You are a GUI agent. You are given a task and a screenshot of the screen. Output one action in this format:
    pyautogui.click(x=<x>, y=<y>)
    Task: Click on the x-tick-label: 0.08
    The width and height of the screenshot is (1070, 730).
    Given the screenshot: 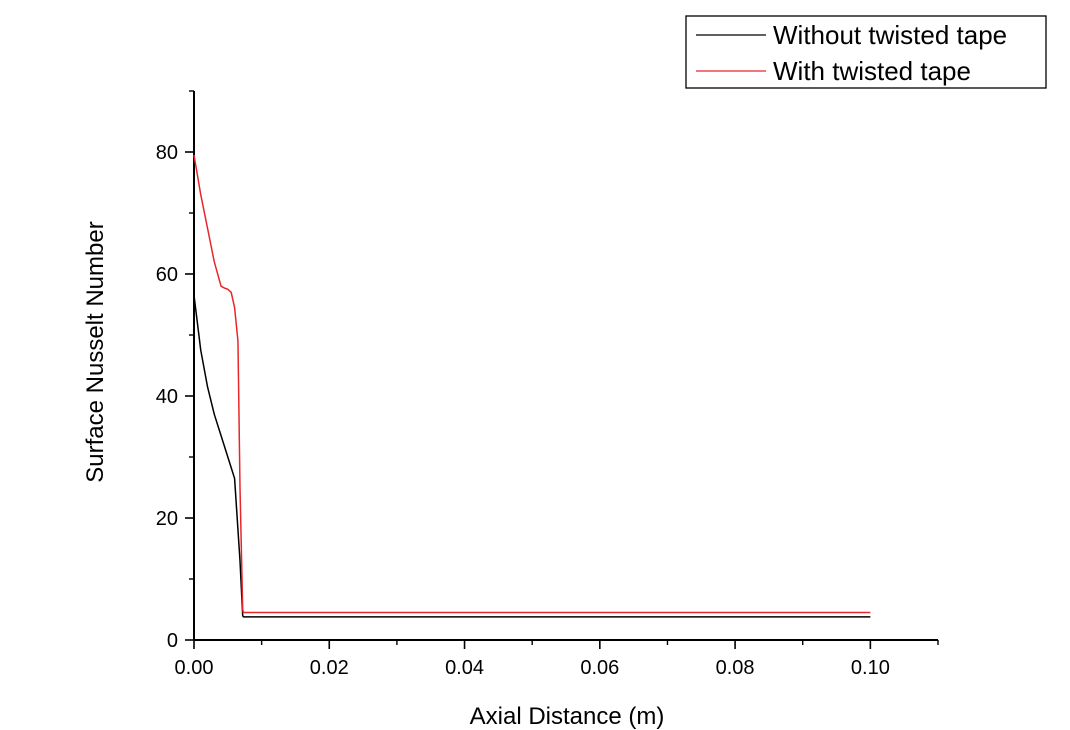 What is the action you would take?
    pyautogui.click(x=735, y=668)
    